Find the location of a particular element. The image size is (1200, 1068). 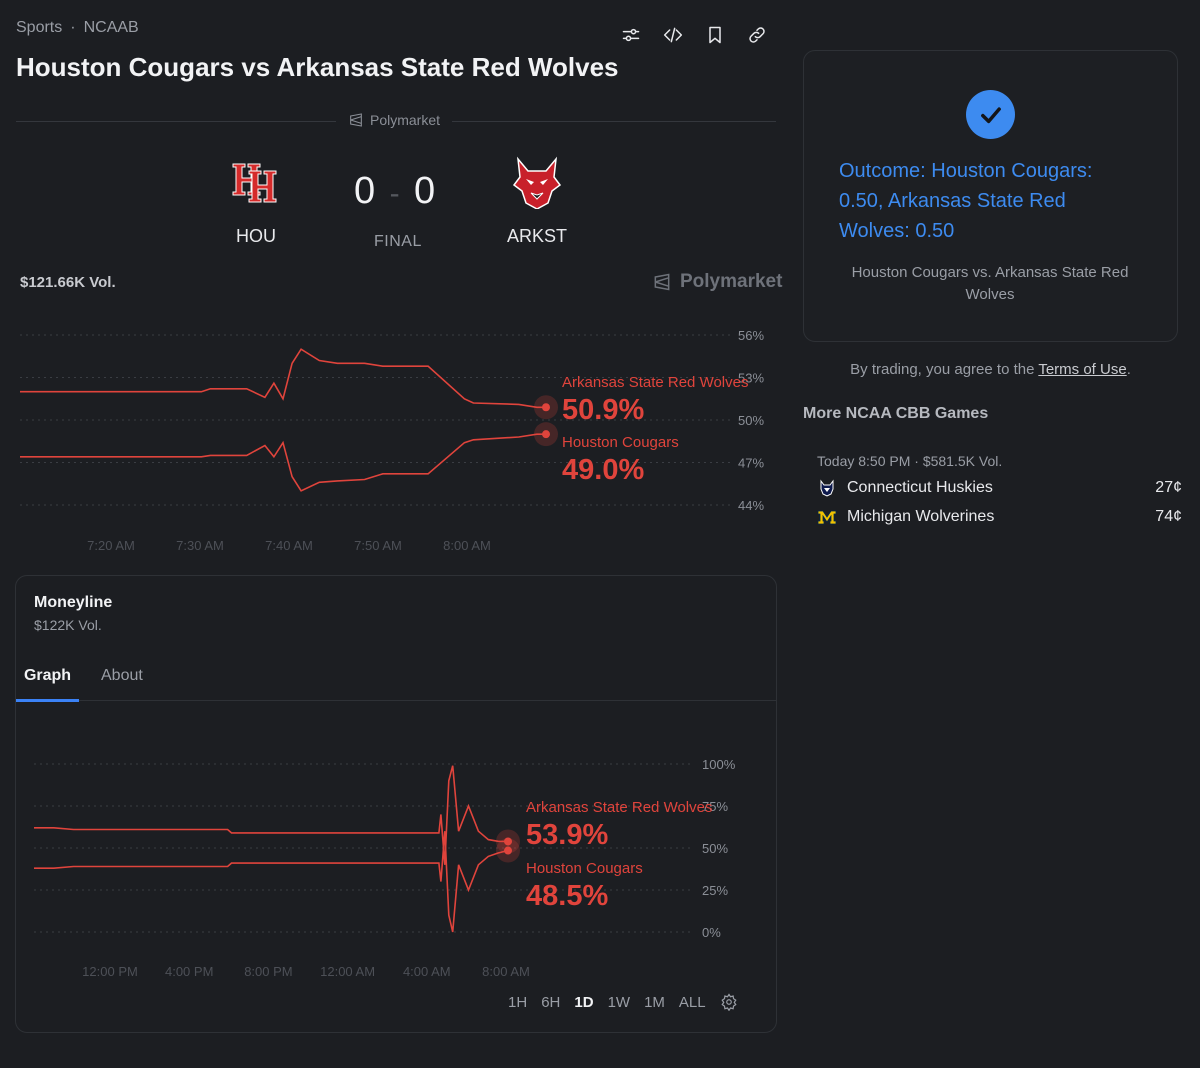

y-tick-label: 53% is located at coordinates (751, 378).